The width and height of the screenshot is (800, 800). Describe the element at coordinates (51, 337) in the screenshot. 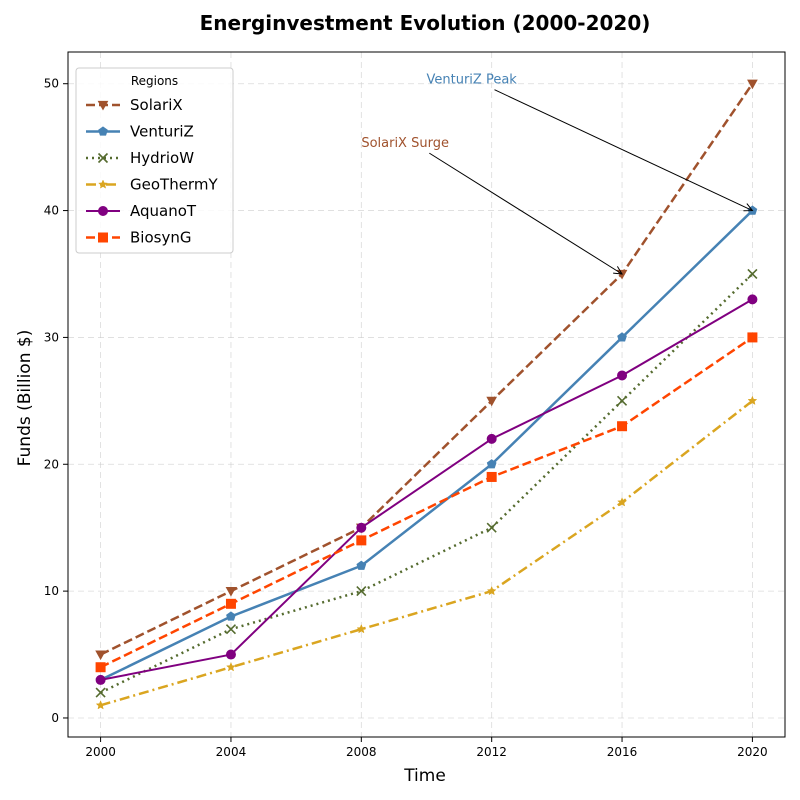

I see `y-tick-label: 30` at that location.